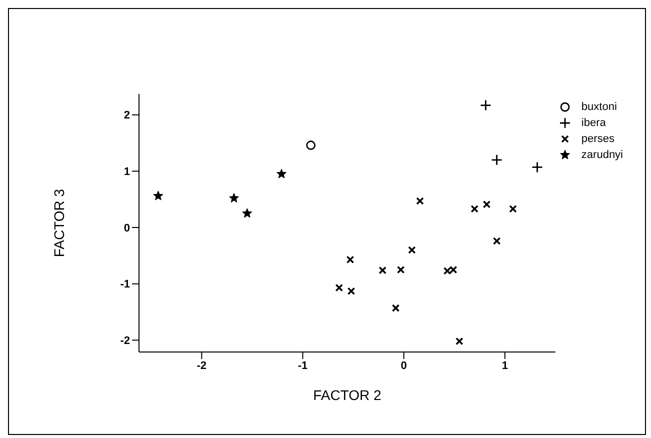  I want to click on x-tick-label: 0, so click(403, 366).